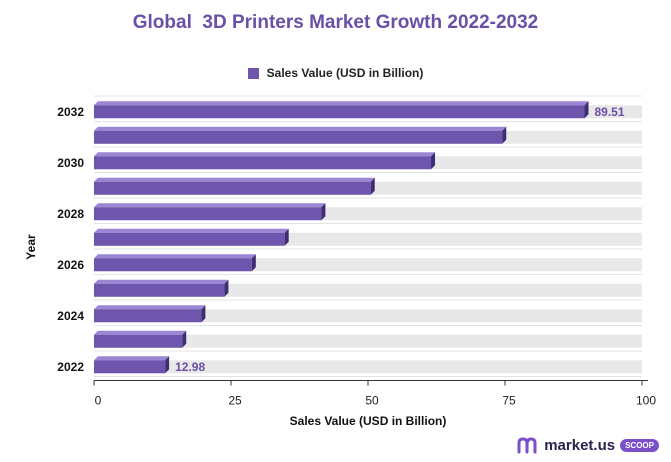 This screenshot has width=671, height=462. What do you see at coordinates (368, 421) in the screenshot?
I see `x-axis-label: Sales Value (USD in Billion)` at bounding box center [368, 421].